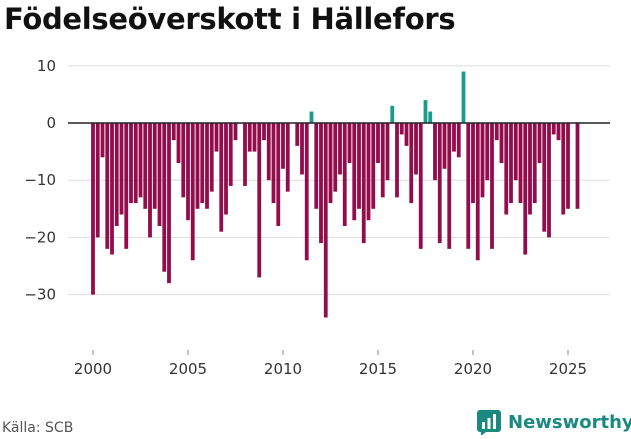 This screenshot has width=631, height=439. Describe the element at coordinates (378, 369) in the screenshot. I see `x-tick-label: 2015` at that location.